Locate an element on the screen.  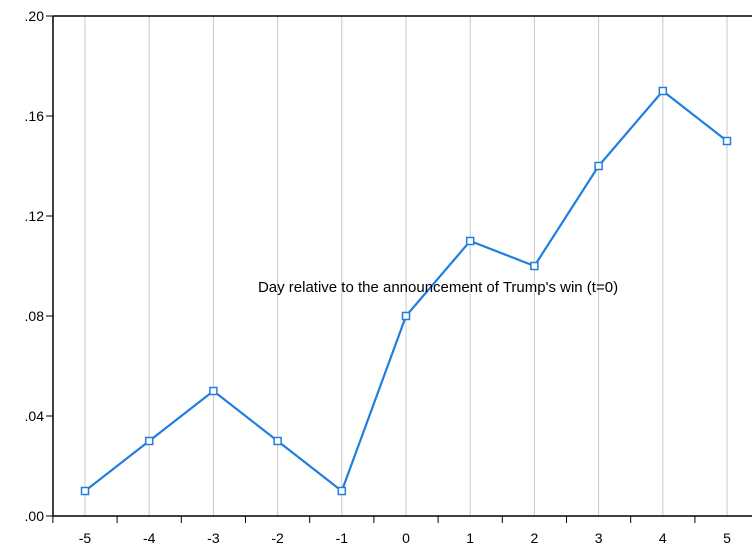
y-tick-label-4: .16 is located at coordinates (35, 116).